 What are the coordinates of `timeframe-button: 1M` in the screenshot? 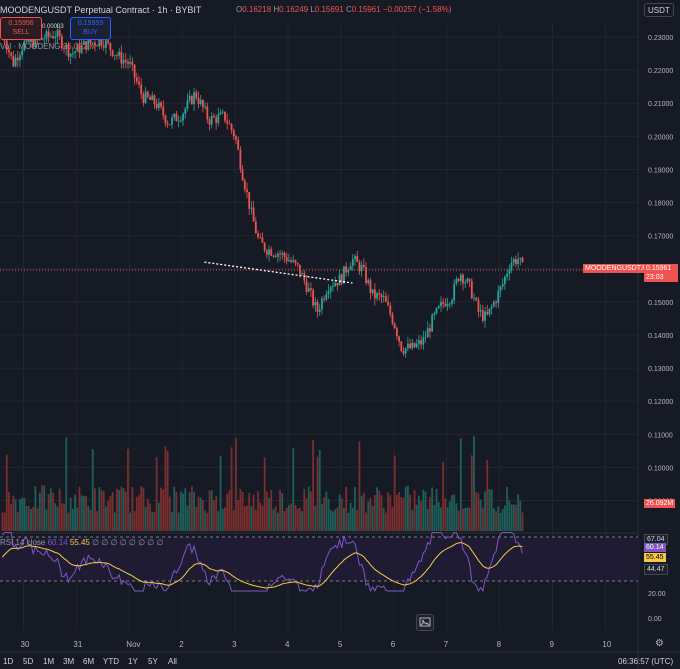 It's located at (49, 661).